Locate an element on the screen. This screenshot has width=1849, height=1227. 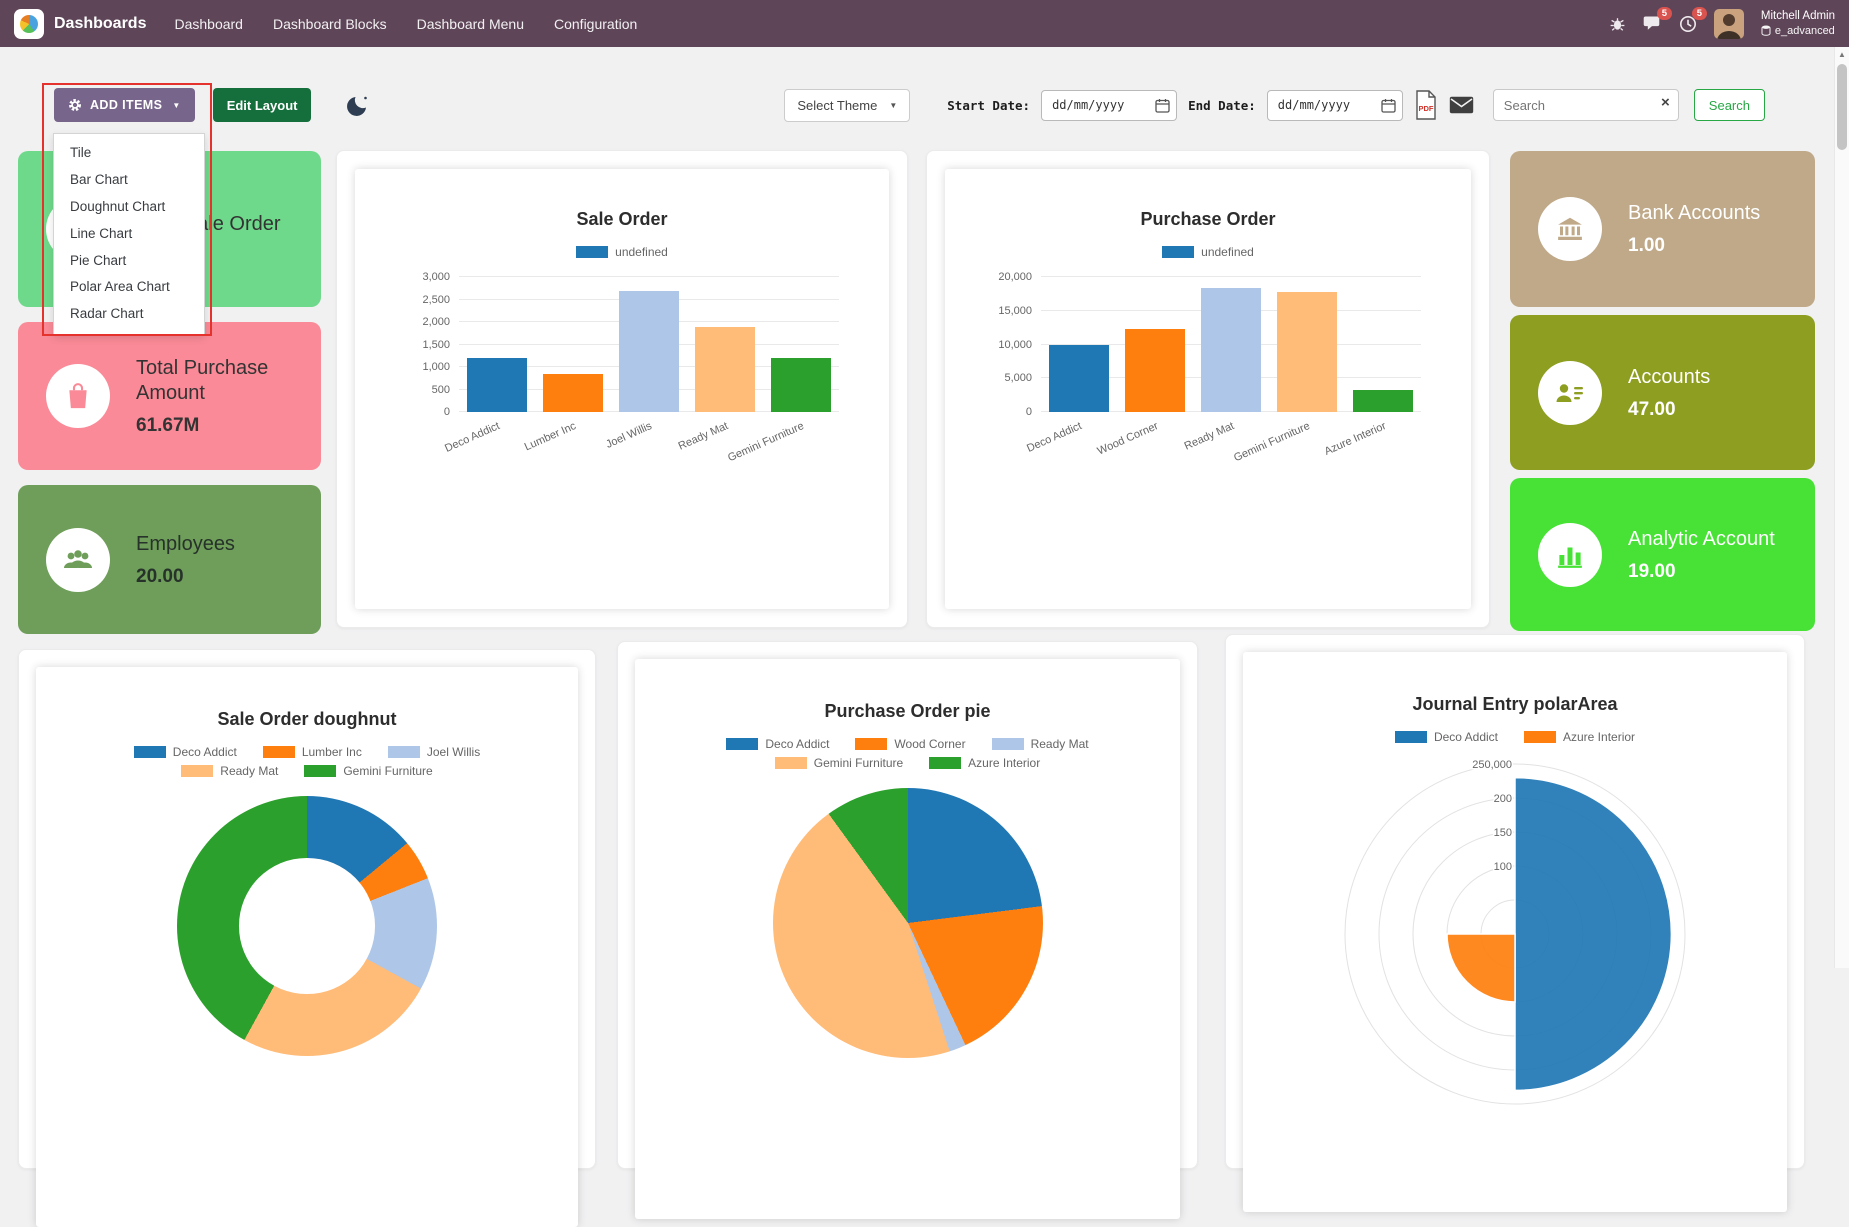
nav-item-dashboard-blocks: Dashboard Blocks is located at coordinates (330, 24).